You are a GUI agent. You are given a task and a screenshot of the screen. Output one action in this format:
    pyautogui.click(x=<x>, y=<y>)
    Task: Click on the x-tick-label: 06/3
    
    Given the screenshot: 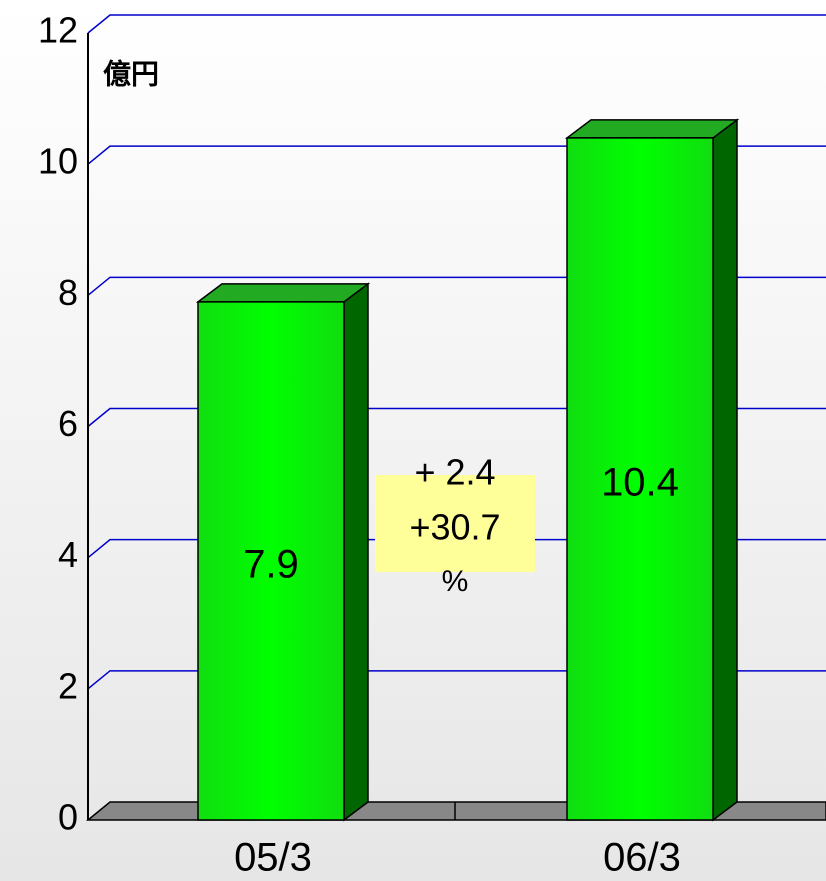 What is the action you would take?
    pyautogui.click(x=642, y=858)
    